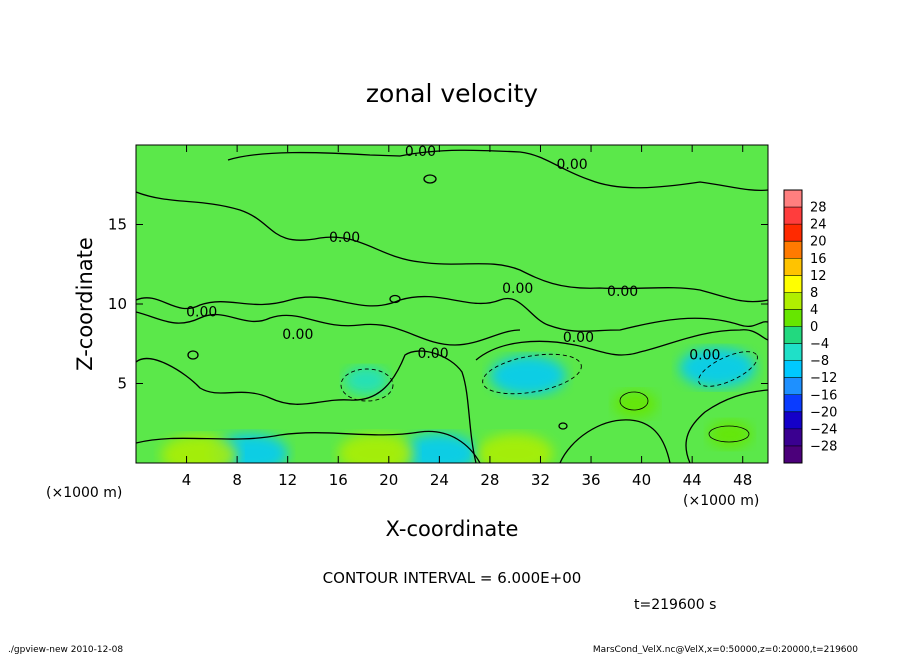 This screenshot has height=654, width=904. I want to click on negative-contours, so click(549, 376).